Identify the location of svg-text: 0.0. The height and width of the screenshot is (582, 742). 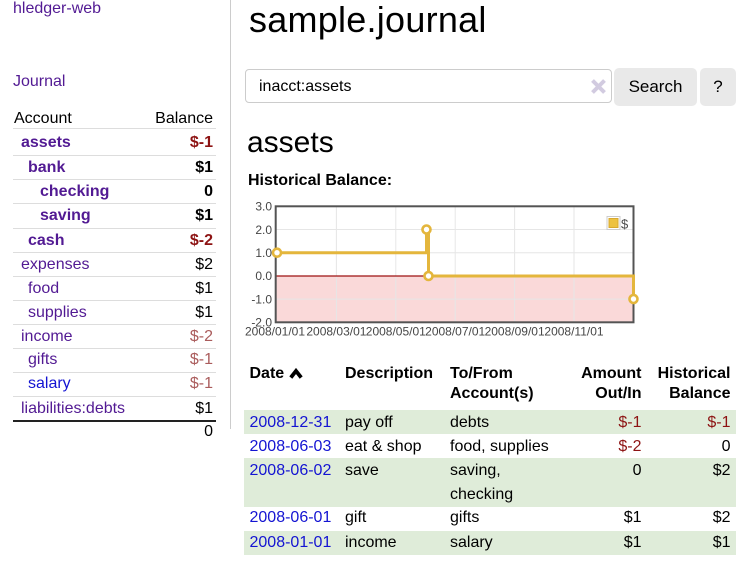
(263, 276).